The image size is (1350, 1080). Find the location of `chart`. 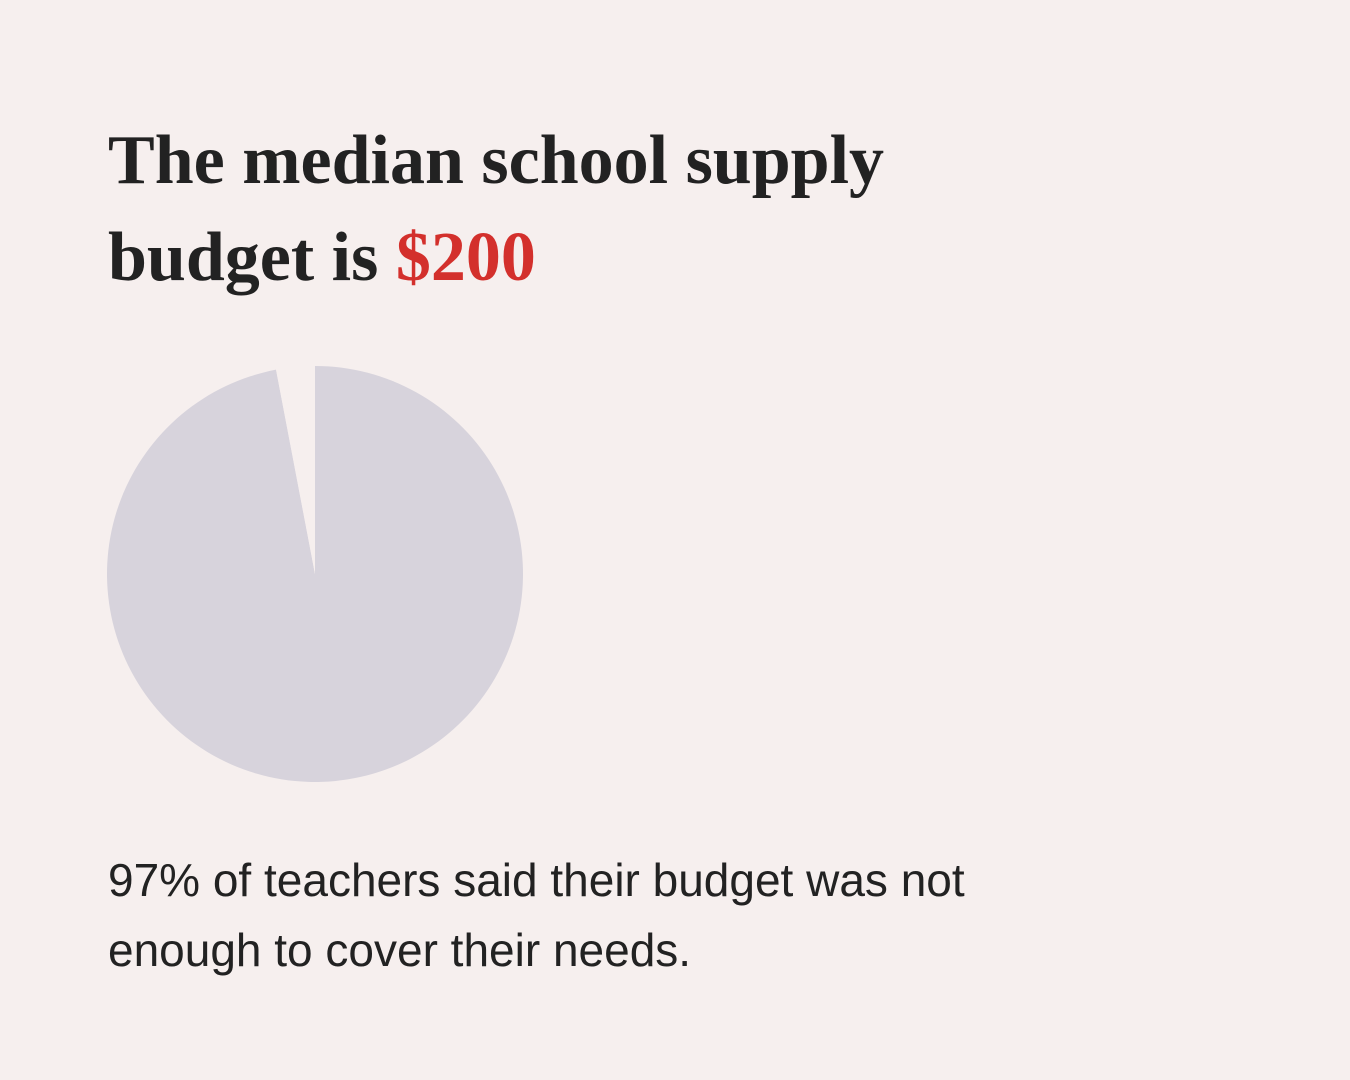

chart is located at coordinates (315, 574).